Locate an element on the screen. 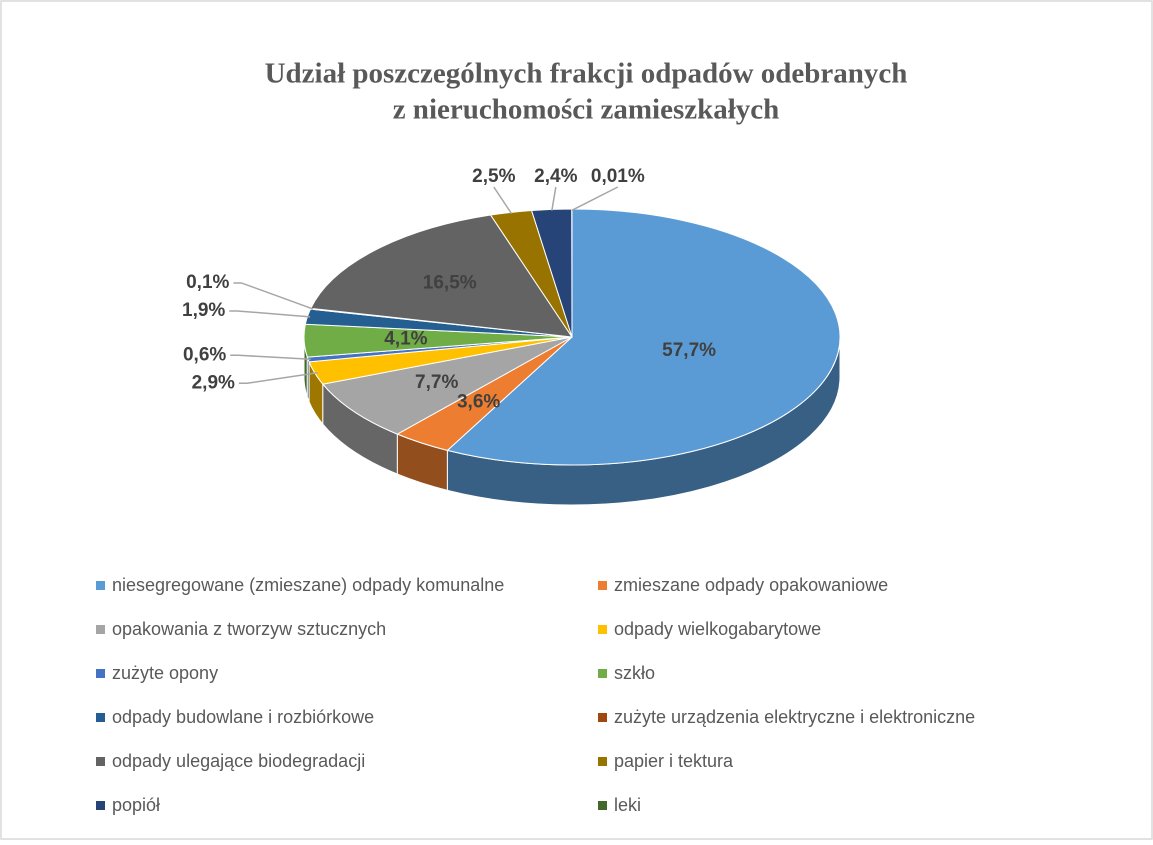 The width and height of the screenshot is (1153, 845). legend-label: popiół is located at coordinates (136, 805).